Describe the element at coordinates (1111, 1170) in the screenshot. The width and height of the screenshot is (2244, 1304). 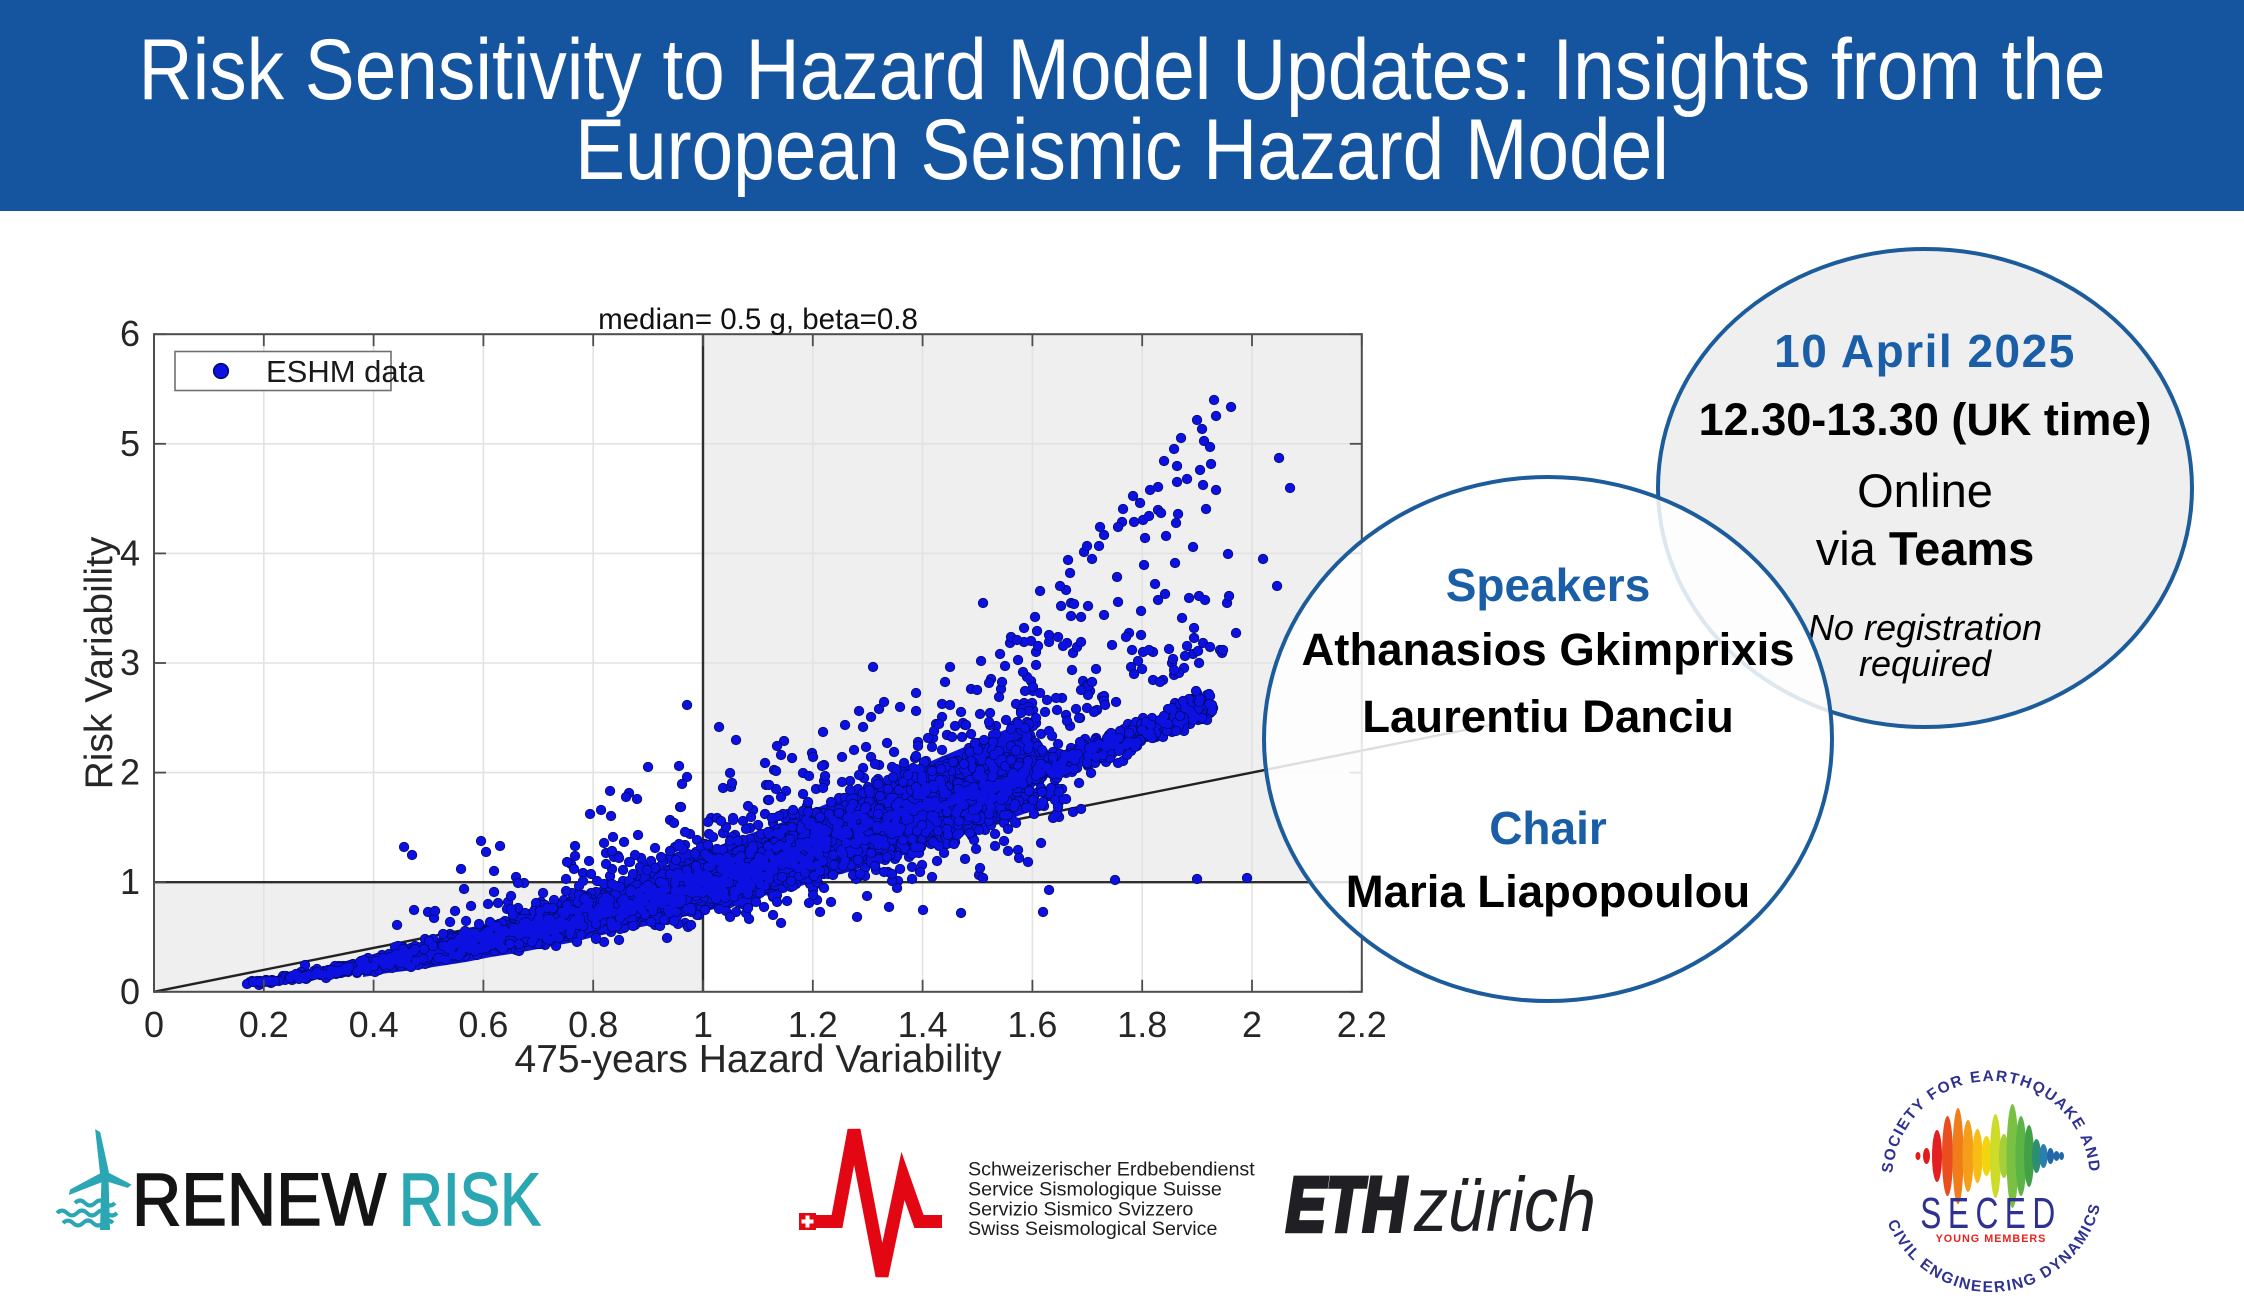
I see `svg-text: Schweizerischer Erdbebendienst` at that location.